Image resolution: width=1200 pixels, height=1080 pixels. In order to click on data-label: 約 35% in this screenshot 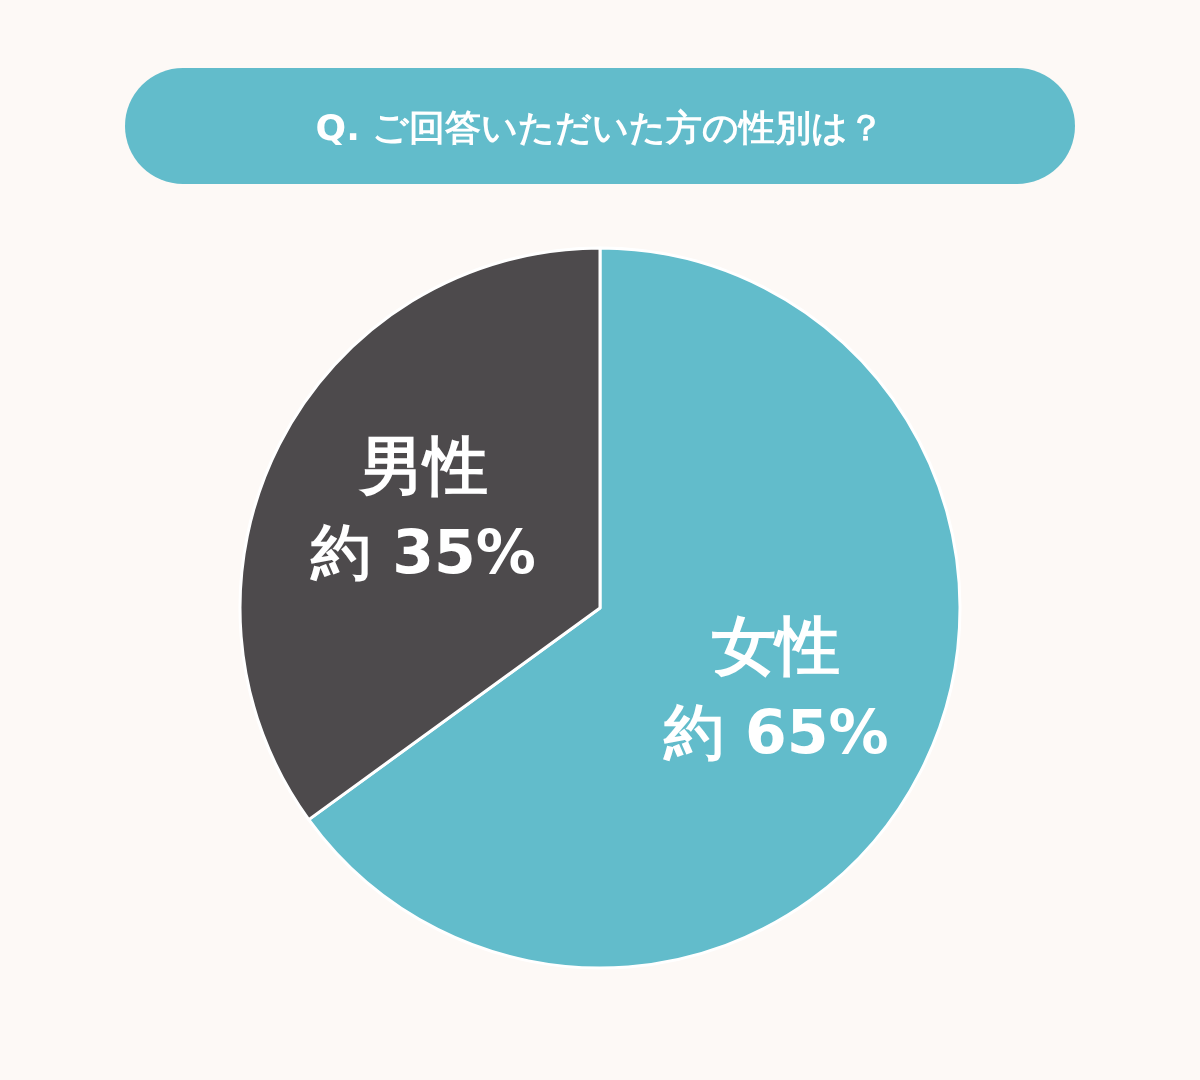, I will do `click(423, 552)`.